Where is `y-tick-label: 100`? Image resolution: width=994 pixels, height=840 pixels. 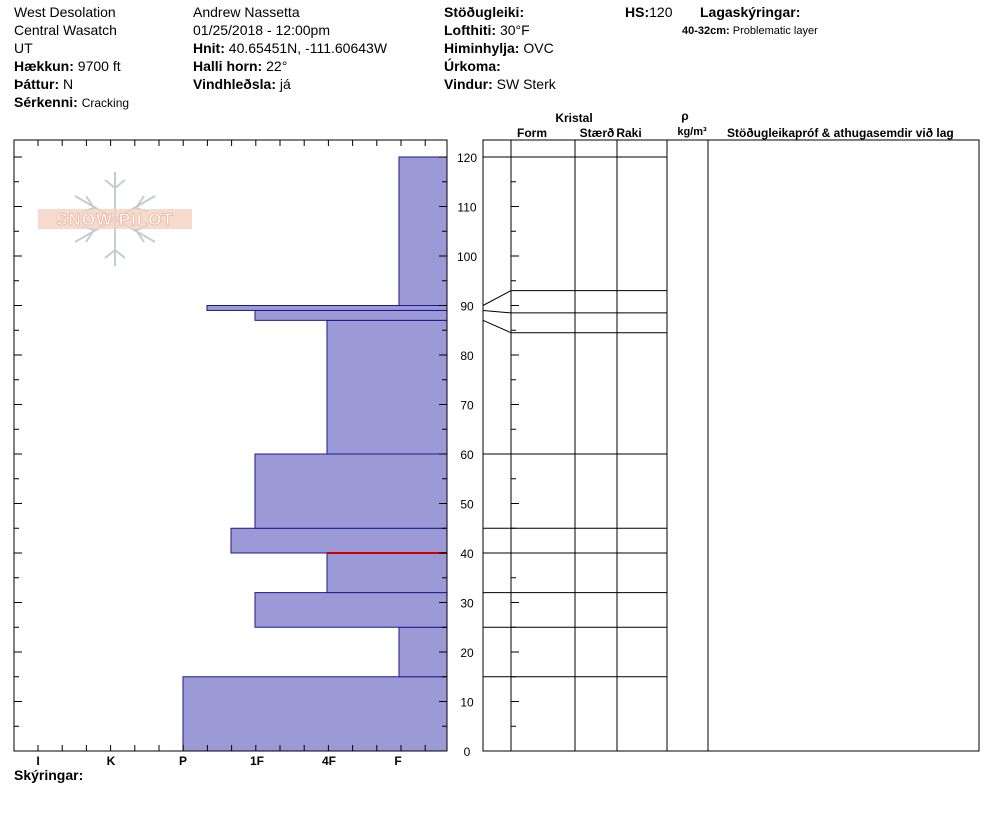 y-tick-label: 100 is located at coordinates (467, 257).